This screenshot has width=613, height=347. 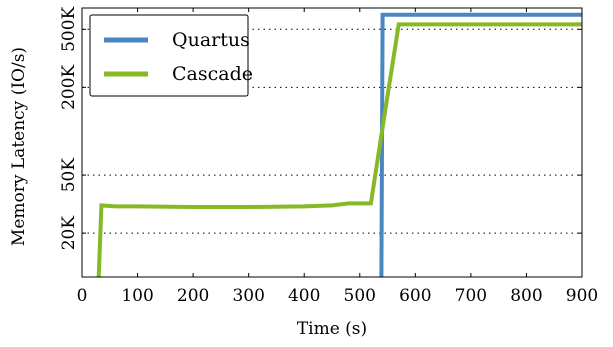 I want to click on y-tick-label-50K: 50K, so click(x=69, y=175).